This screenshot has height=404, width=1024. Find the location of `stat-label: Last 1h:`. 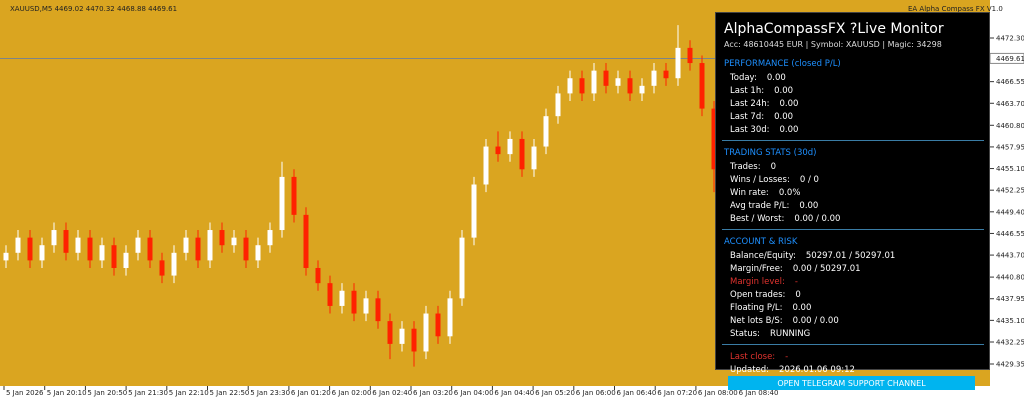

stat-label: Last 1h: is located at coordinates (747, 91).